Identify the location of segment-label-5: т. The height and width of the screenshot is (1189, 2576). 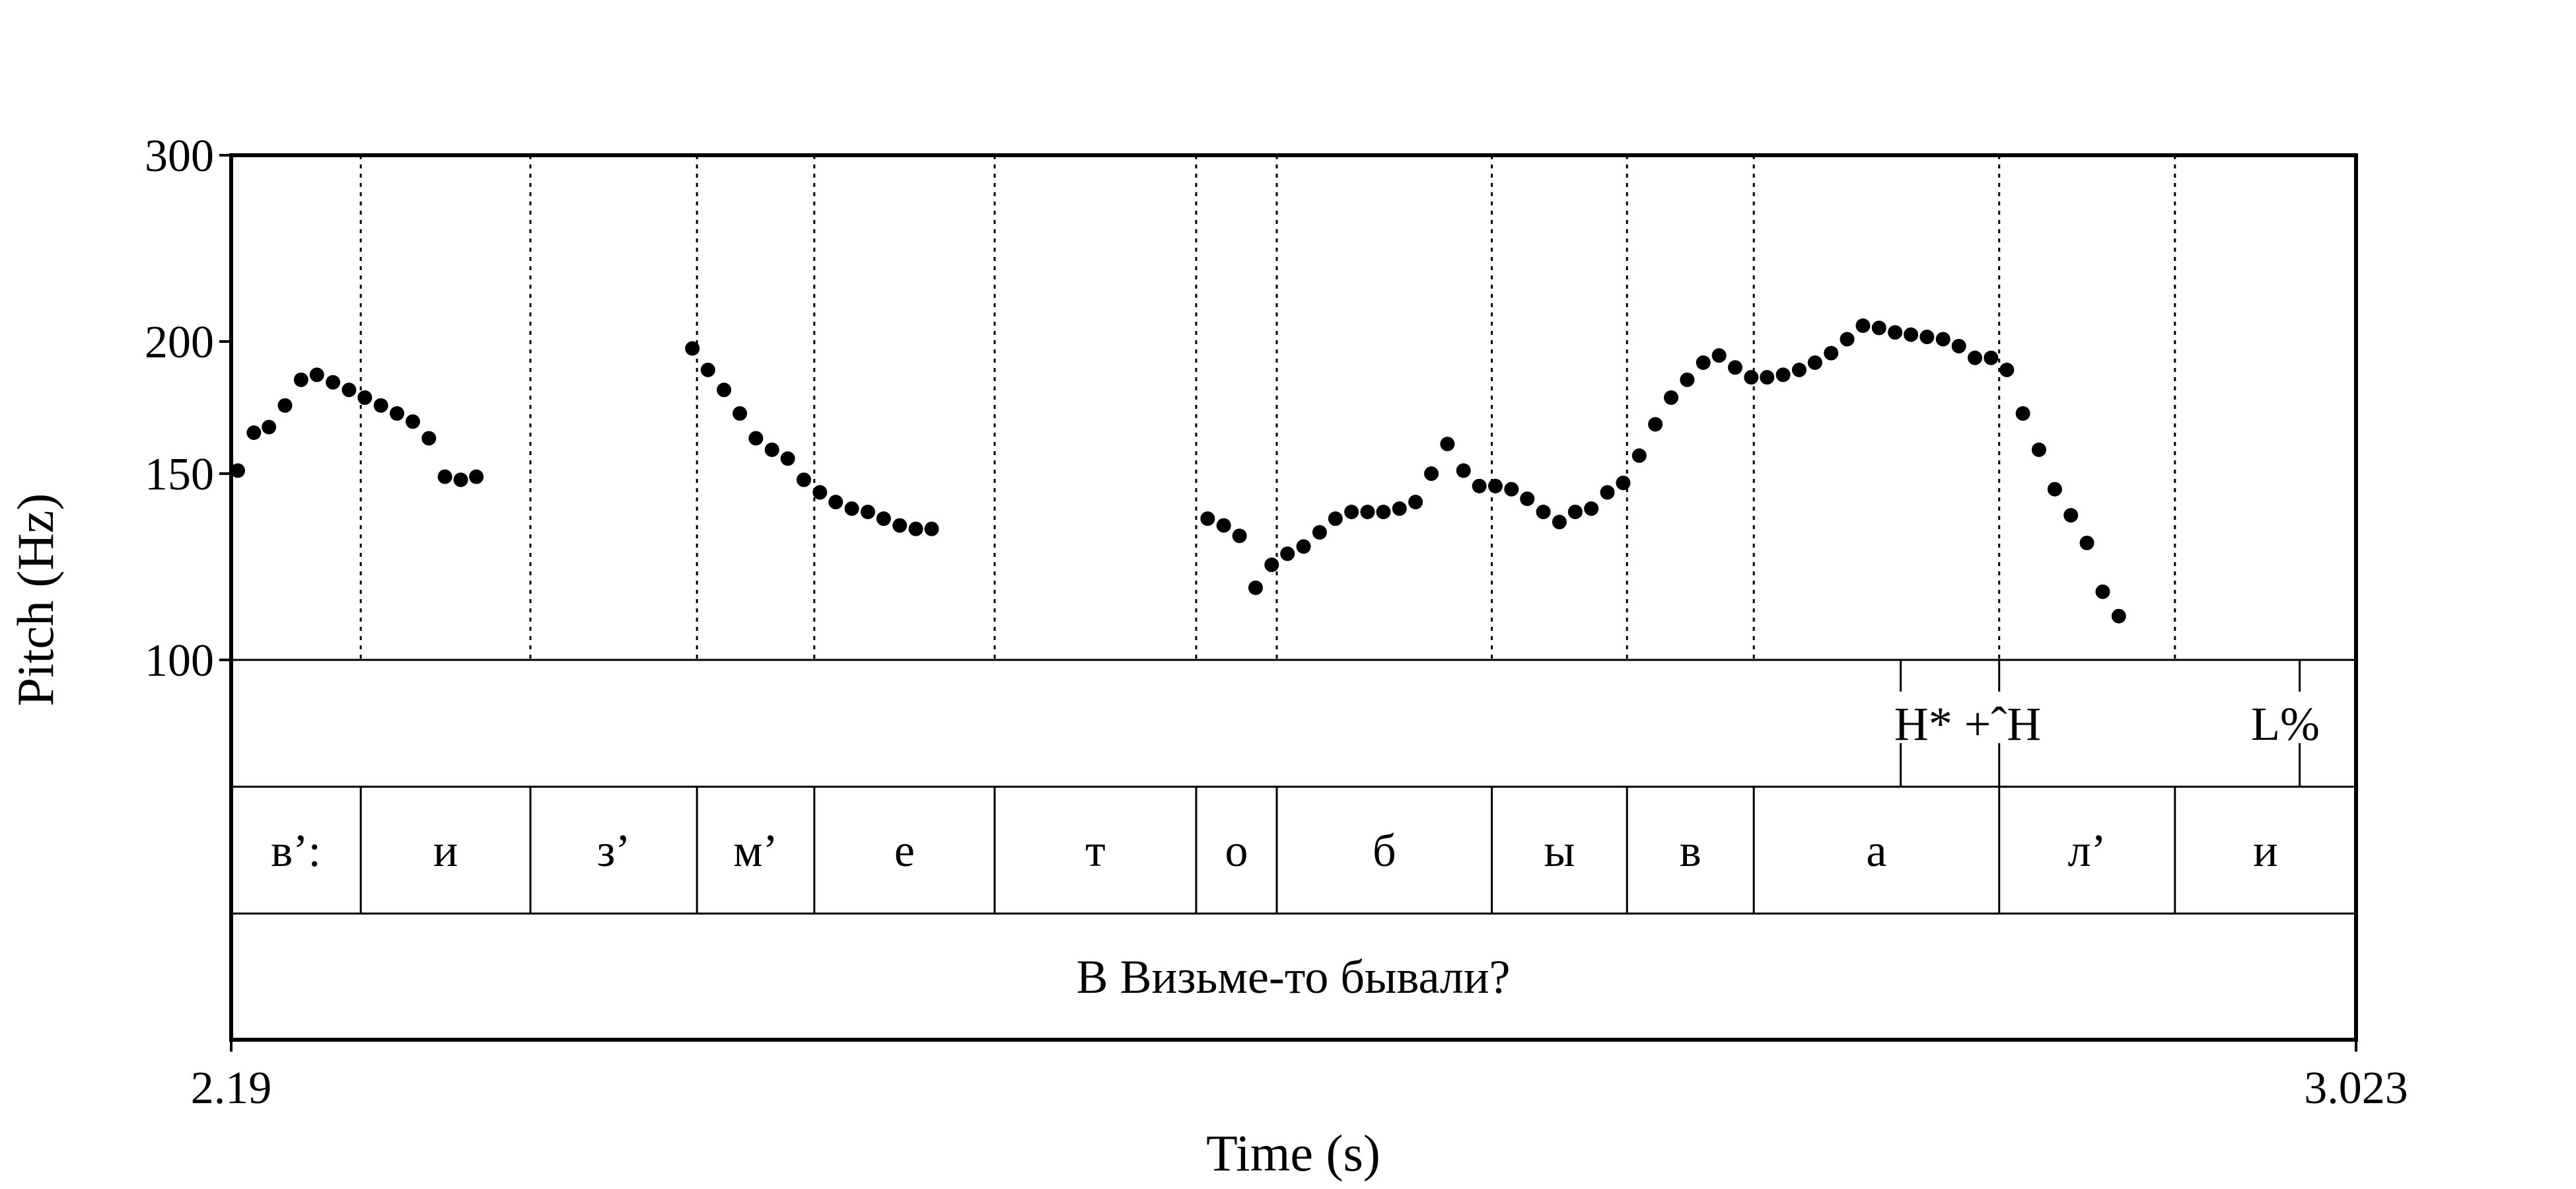
(1096, 851).